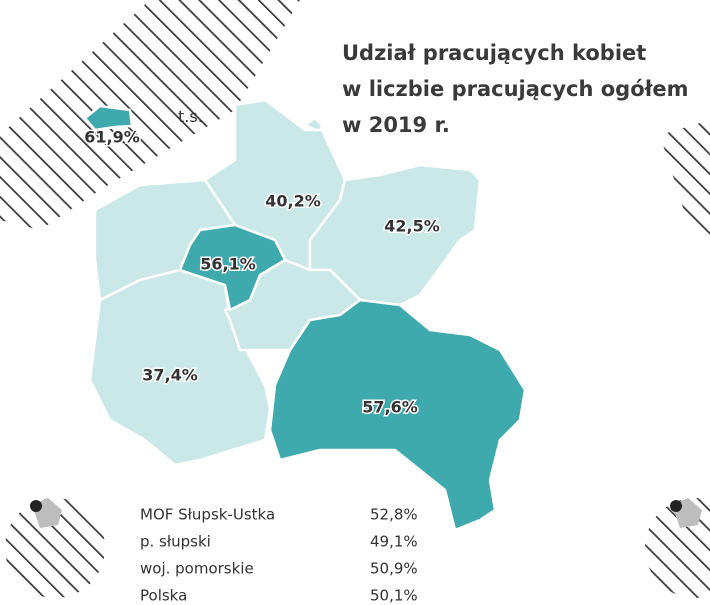 Image resolution: width=710 pixels, height=605 pixels. Describe the element at coordinates (190, 116) in the screenshot. I see `annotation: t.s.` at that location.